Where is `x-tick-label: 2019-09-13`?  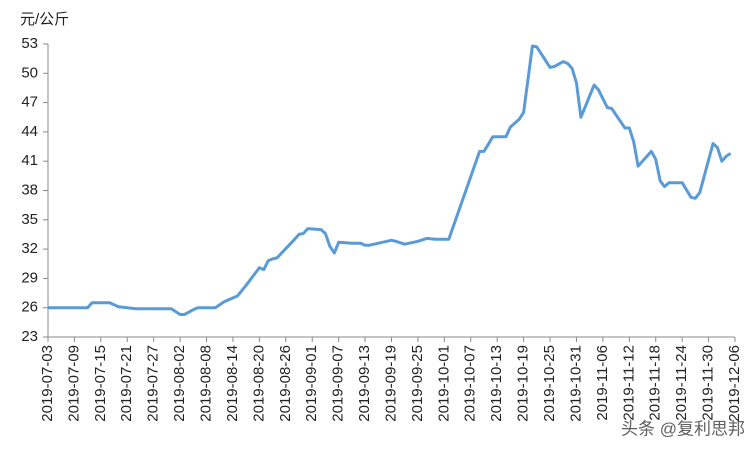 x-tick-label: 2019-09-13 is located at coordinates (364, 383).